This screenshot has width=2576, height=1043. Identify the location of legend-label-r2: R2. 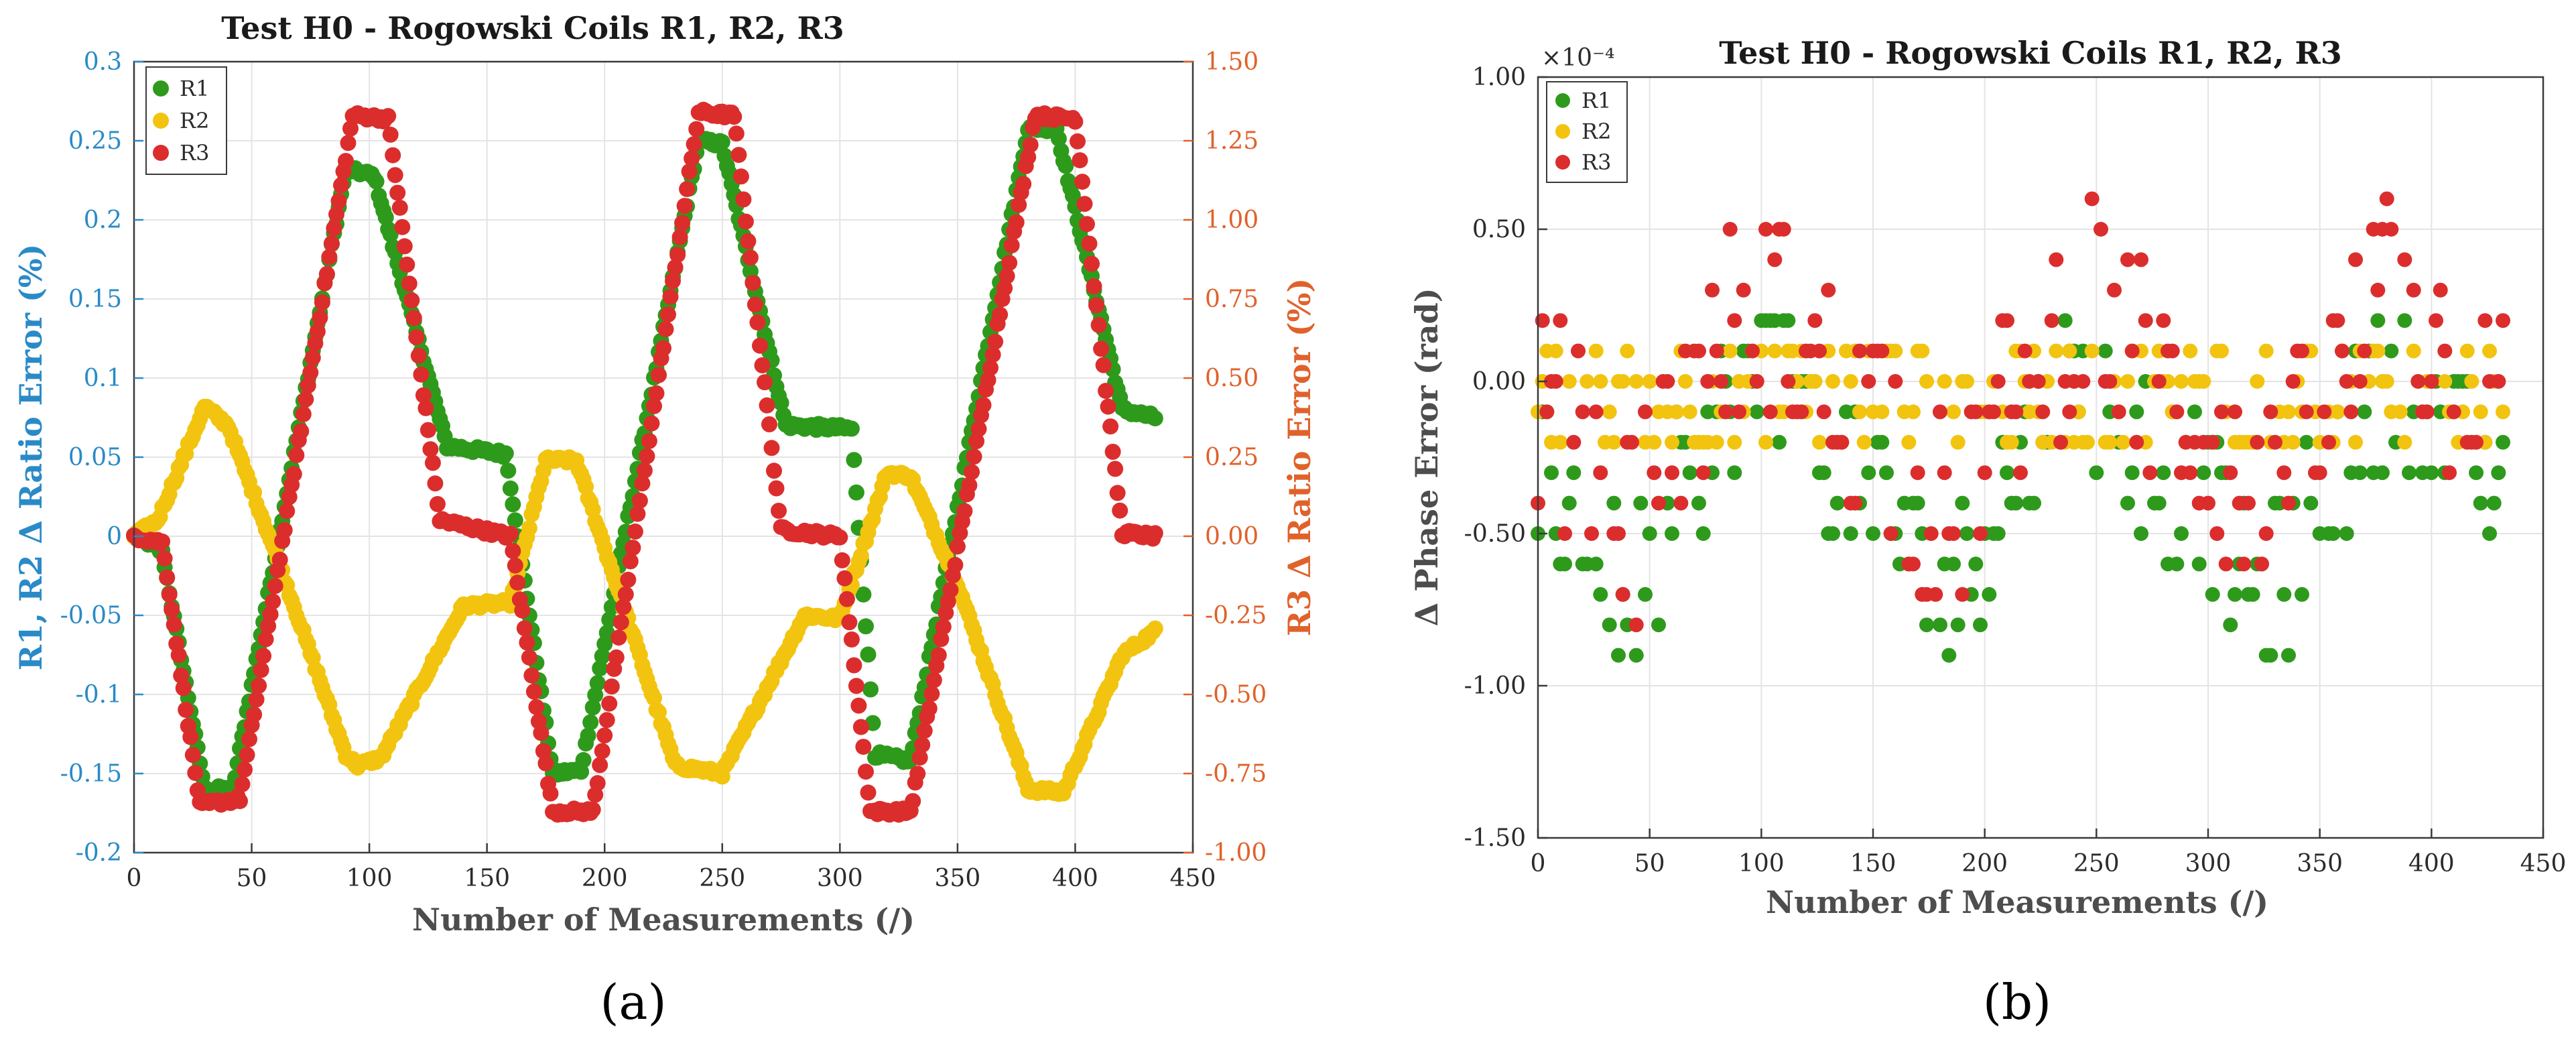
(1596, 131).